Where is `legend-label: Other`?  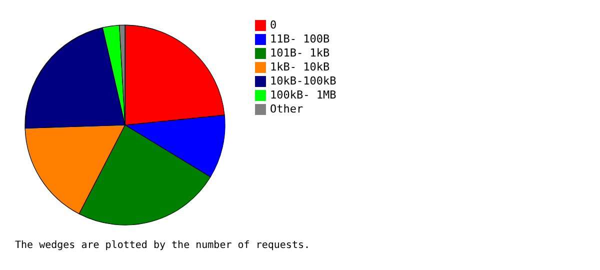
legend-label: Other is located at coordinates (287, 109).